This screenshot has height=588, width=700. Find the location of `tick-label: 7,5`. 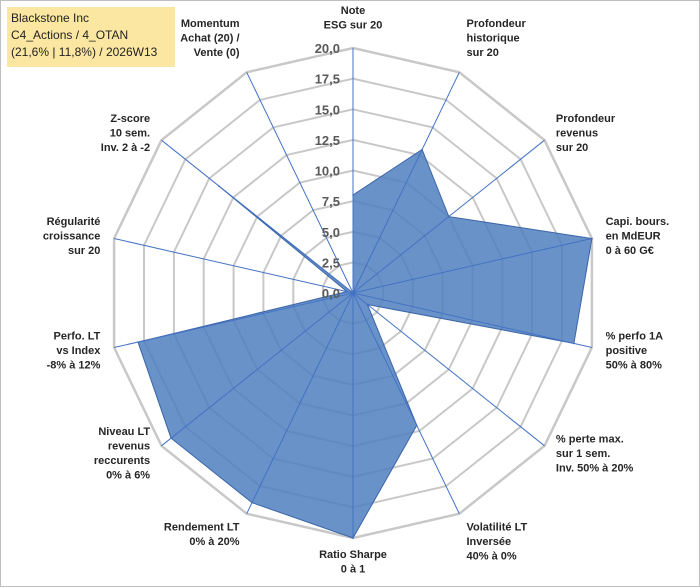

tick-label: 7,5 is located at coordinates (331, 201).